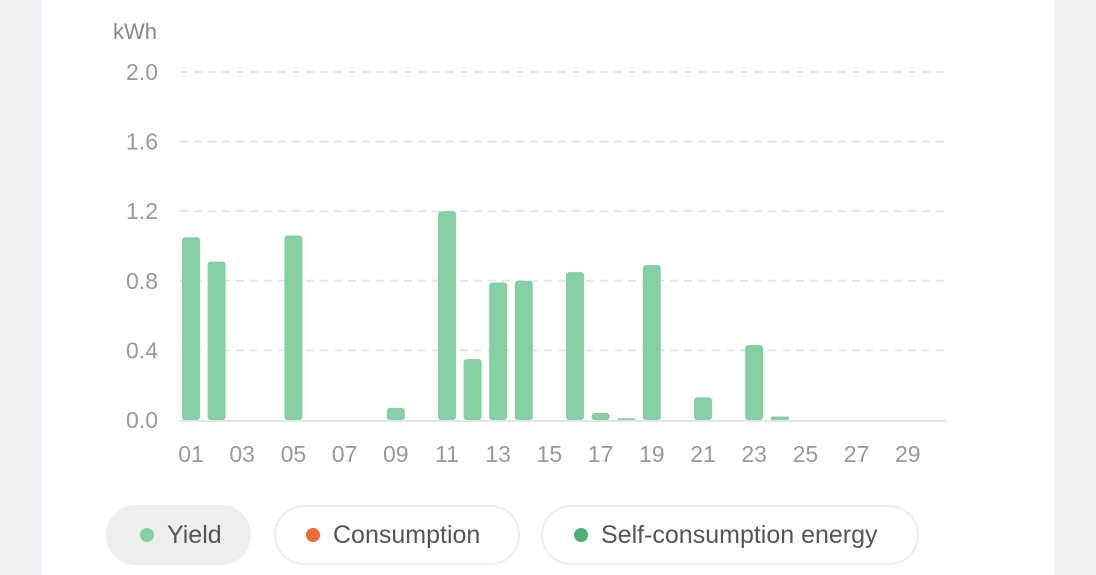  What do you see at coordinates (498, 454) in the screenshot?
I see `x-tick-label: 13` at bounding box center [498, 454].